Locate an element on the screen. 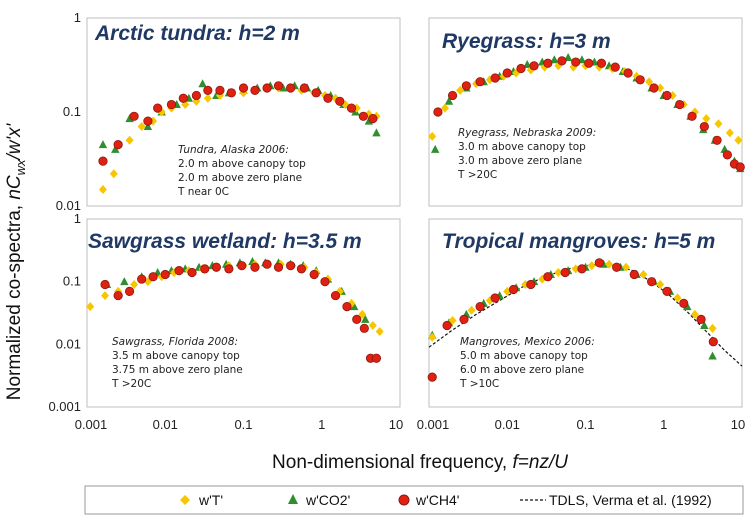 The image size is (755, 520). panel-title: Ryegrass: h=3 m is located at coordinates (526, 41).